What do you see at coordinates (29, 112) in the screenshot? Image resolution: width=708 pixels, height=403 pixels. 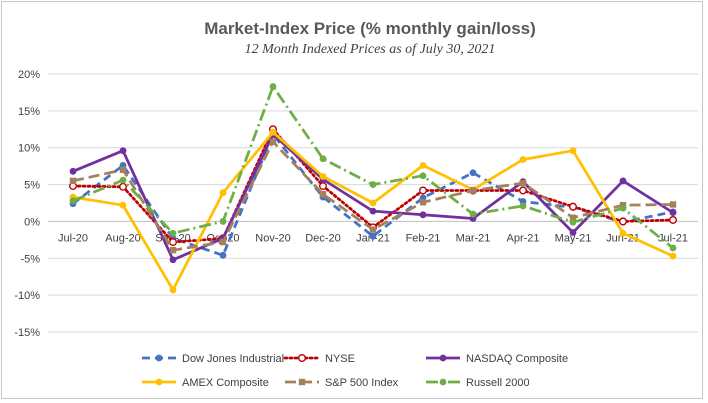 I see `y-tick-label: 15%` at bounding box center [29, 112].